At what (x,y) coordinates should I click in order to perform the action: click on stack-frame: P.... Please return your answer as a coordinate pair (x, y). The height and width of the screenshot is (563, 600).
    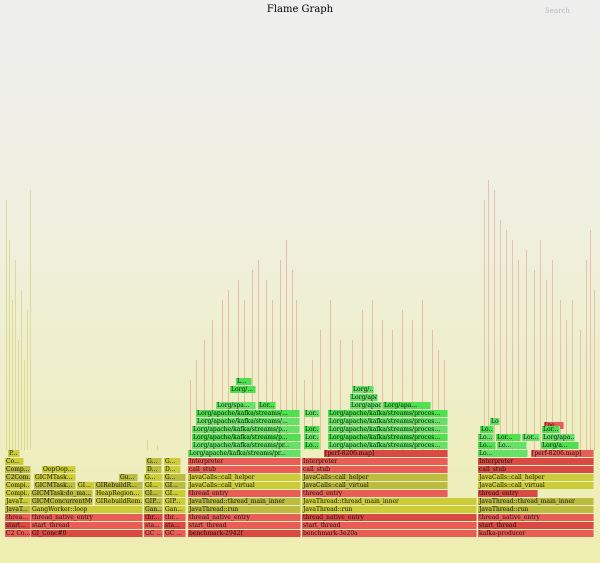
    Looking at the image, I should click on (14, 453).